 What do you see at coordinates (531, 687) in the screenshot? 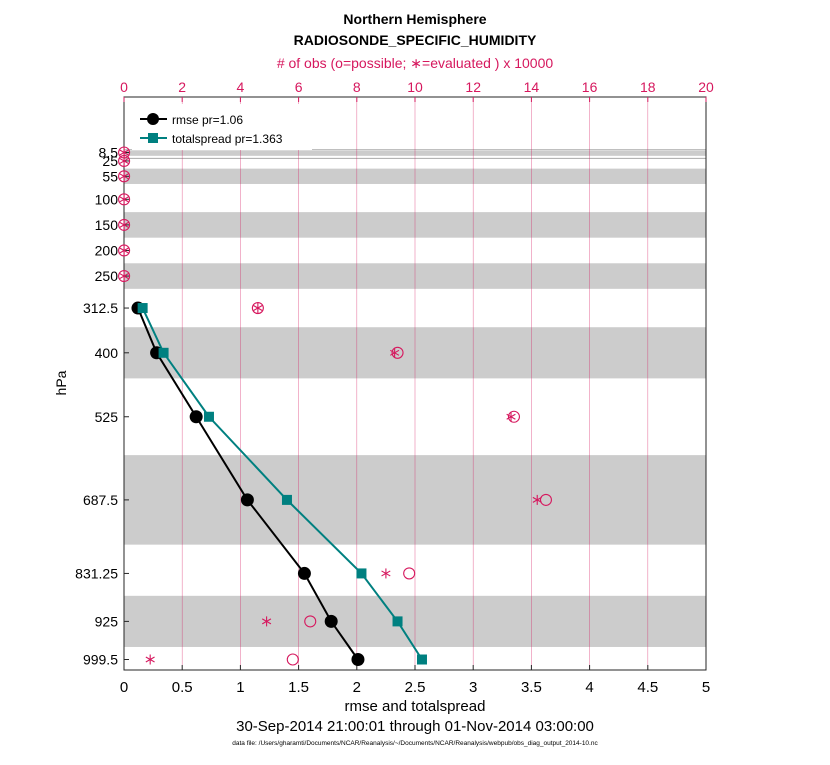
I see `x-tick-label: 3.5` at bounding box center [531, 687].